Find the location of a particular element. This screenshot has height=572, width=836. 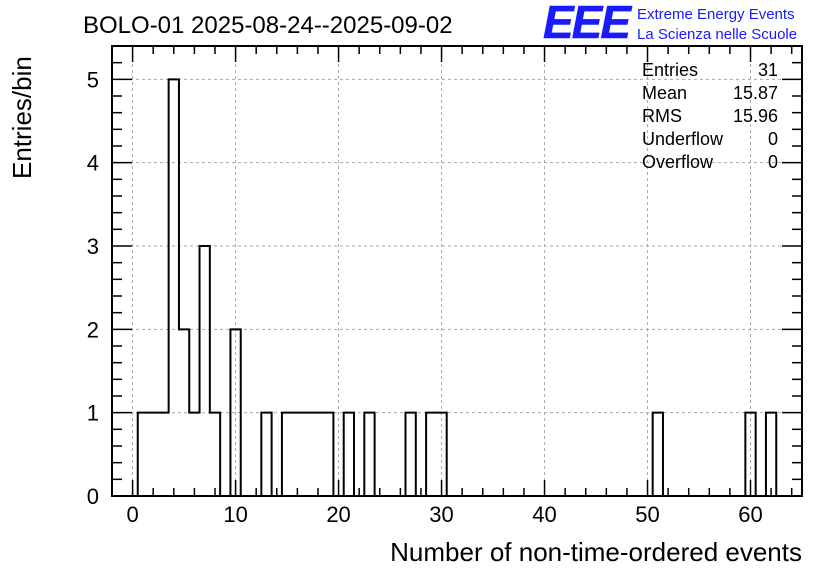

y-tick-label: 1 is located at coordinates (93, 413).